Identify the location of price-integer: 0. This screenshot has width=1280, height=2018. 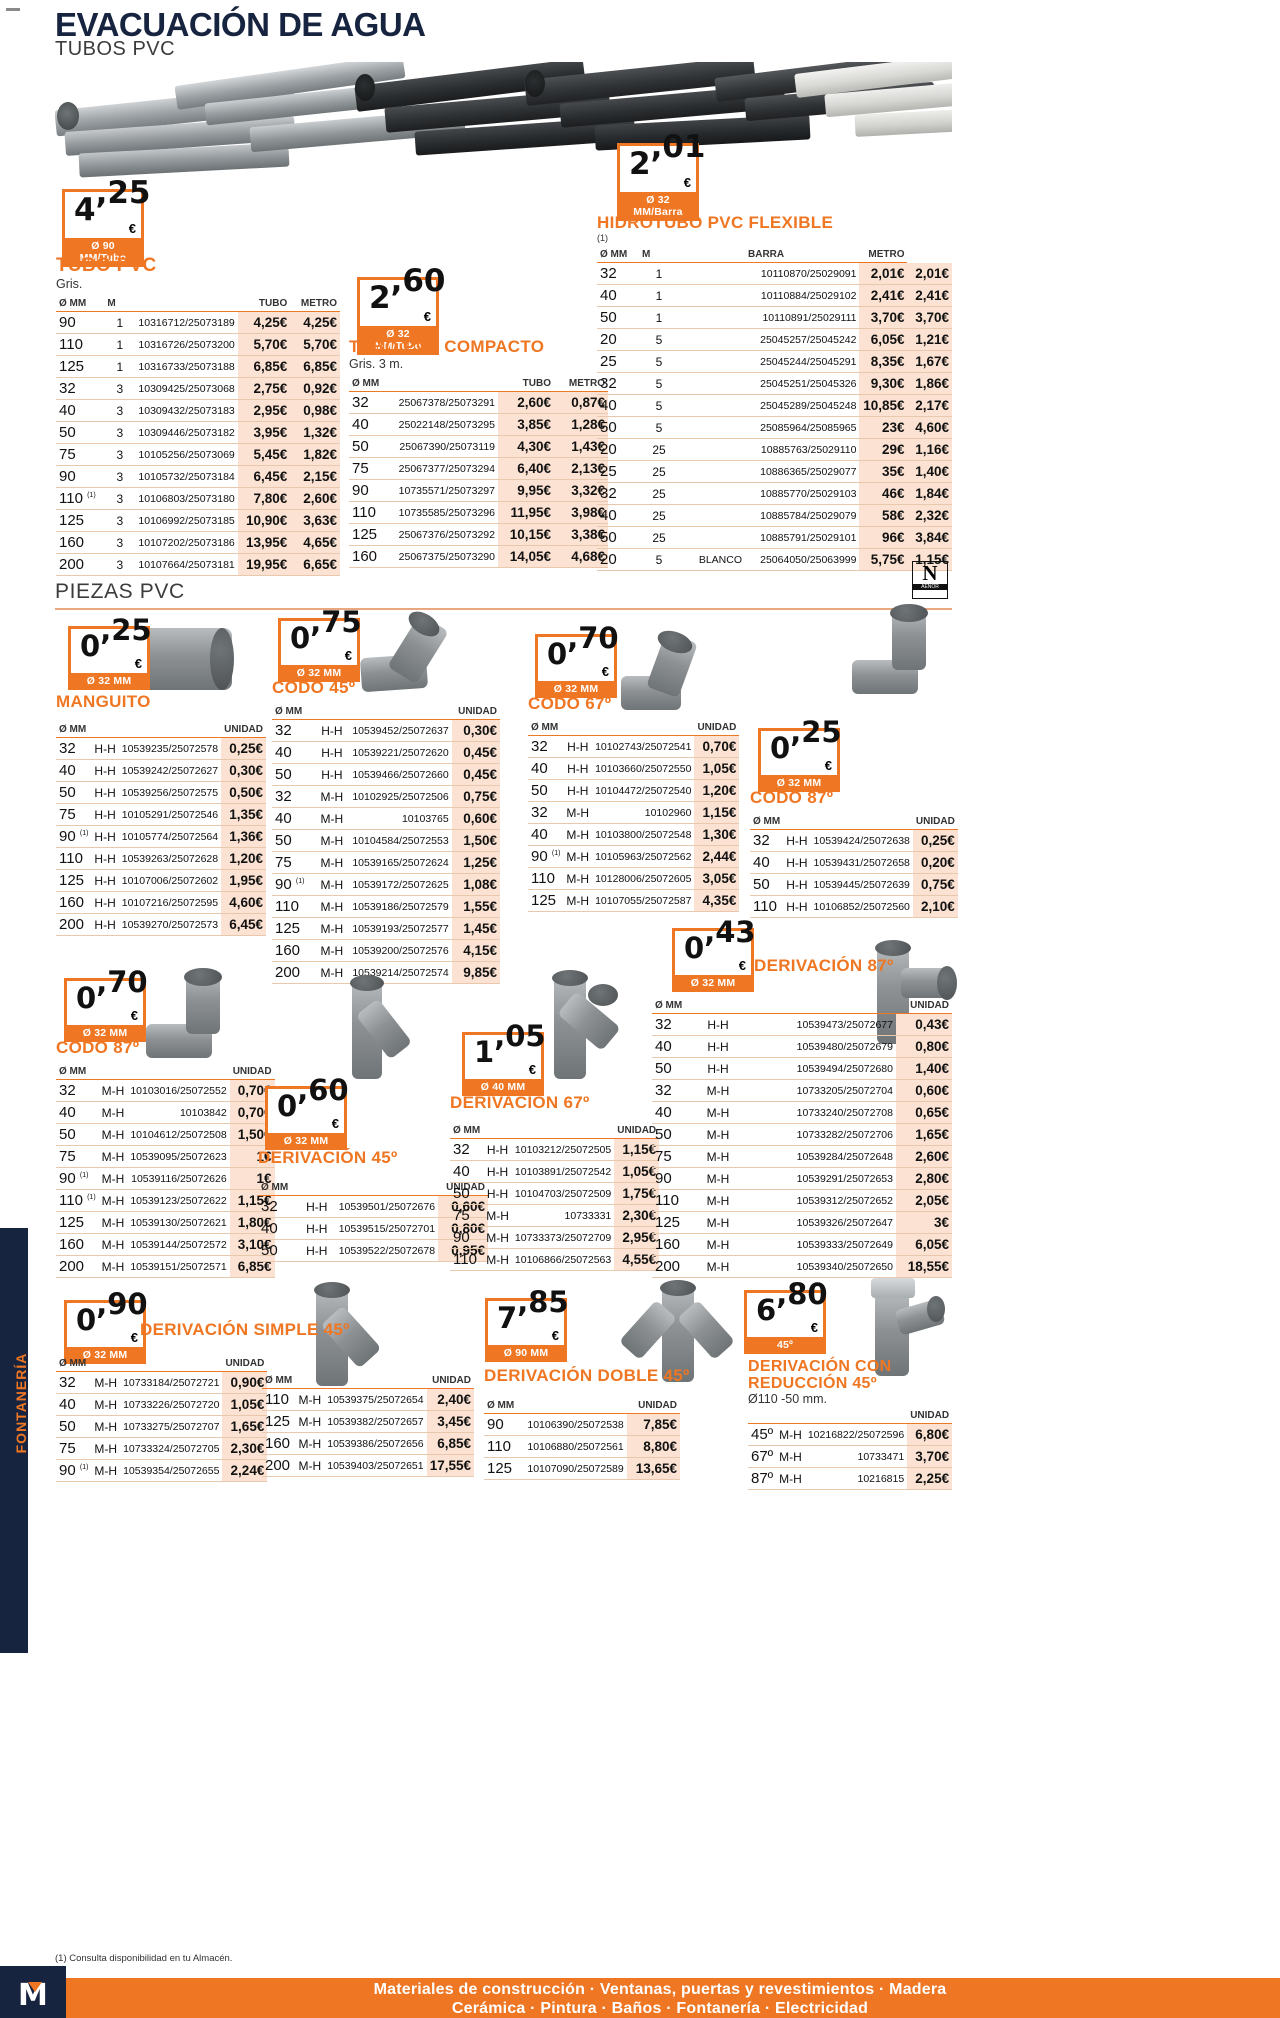
(780, 748).